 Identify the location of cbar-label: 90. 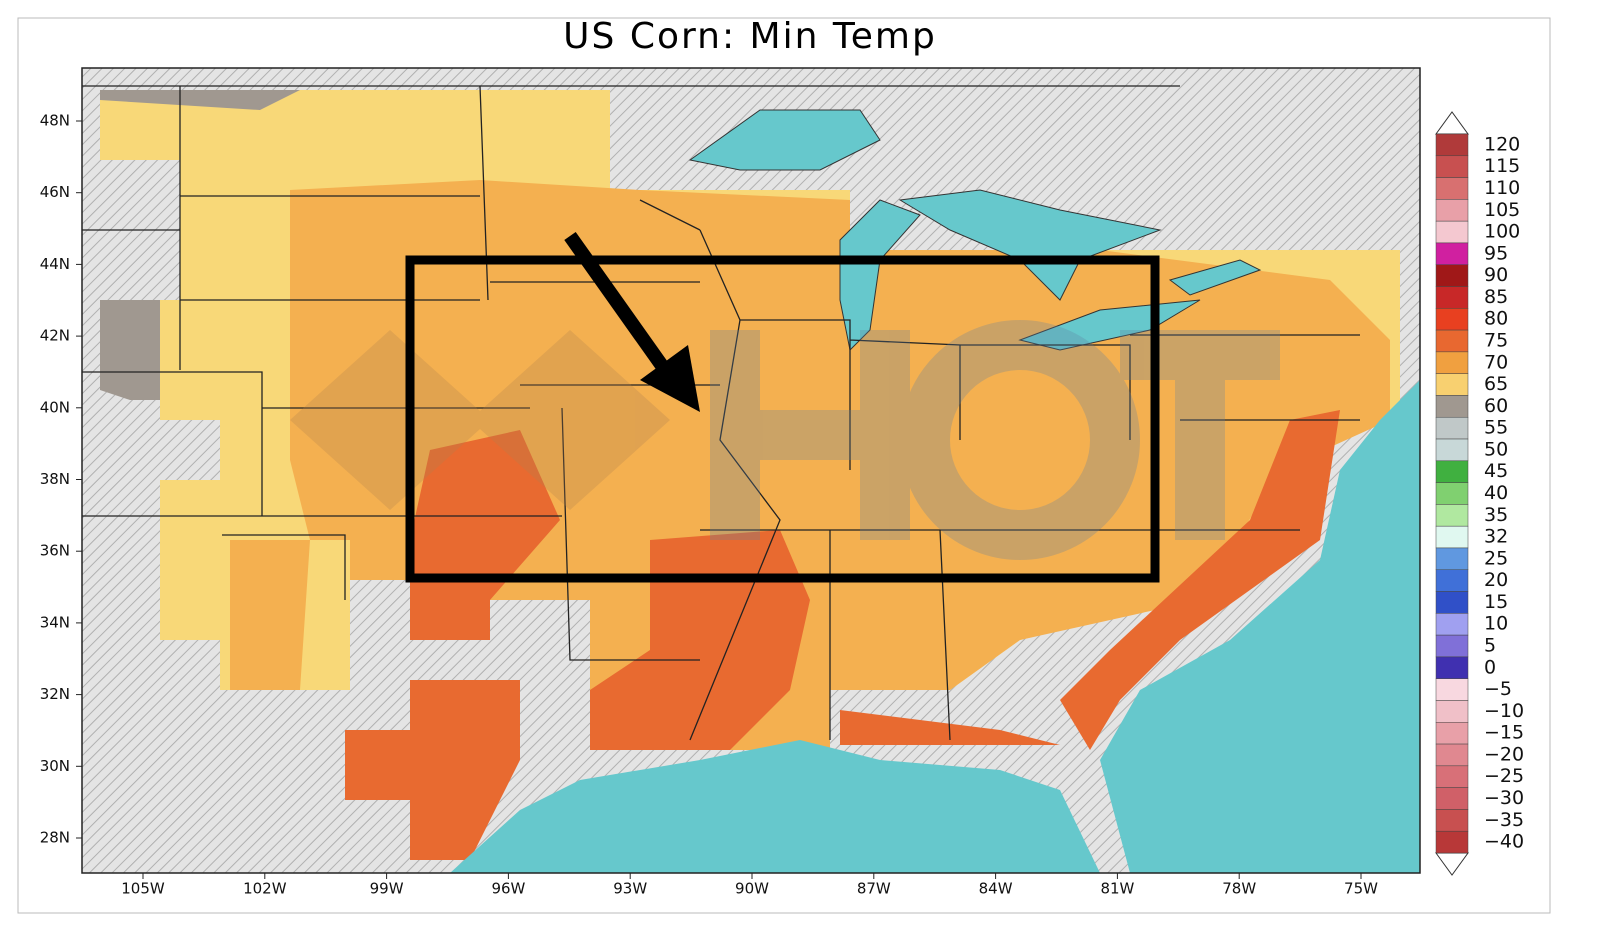
(1496, 275).